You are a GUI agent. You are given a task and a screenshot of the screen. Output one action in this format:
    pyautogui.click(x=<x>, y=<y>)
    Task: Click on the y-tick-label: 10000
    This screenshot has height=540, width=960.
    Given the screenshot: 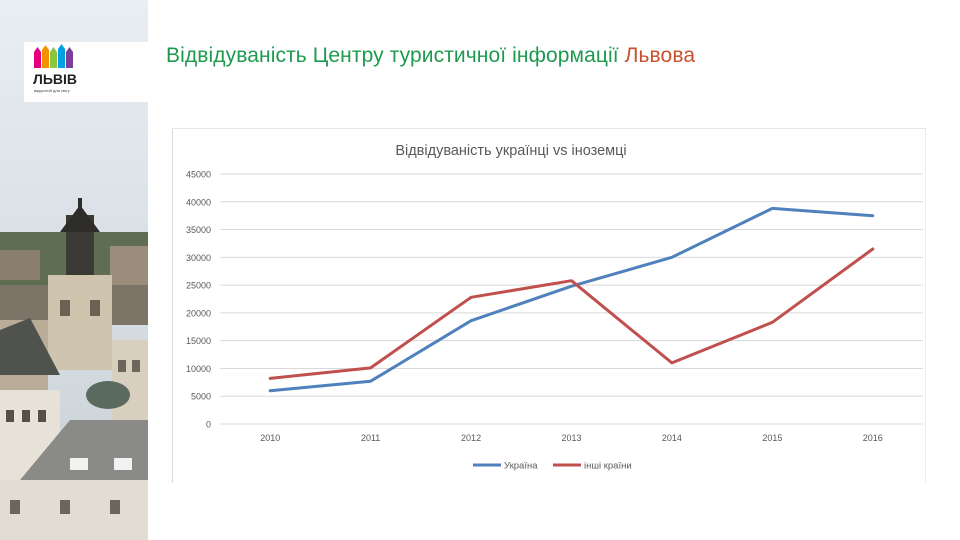 What is the action you would take?
    pyautogui.click(x=198, y=369)
    